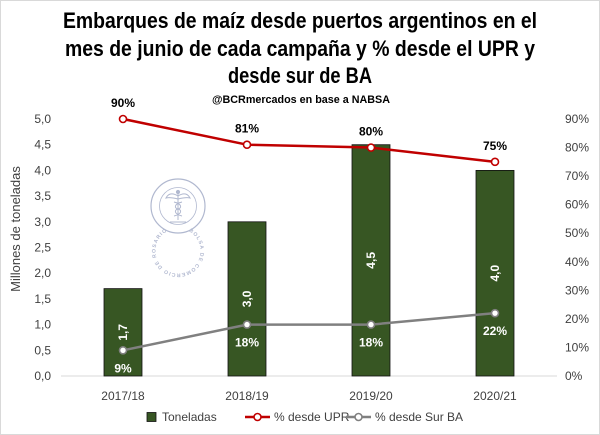 Image resolution: width=600 pixels, height=435 pixels. Describe the element at coordinates (301, 100) in the screenshot. I see `chart-subtitle: @BCRmercados en base a NABSA` at that location.